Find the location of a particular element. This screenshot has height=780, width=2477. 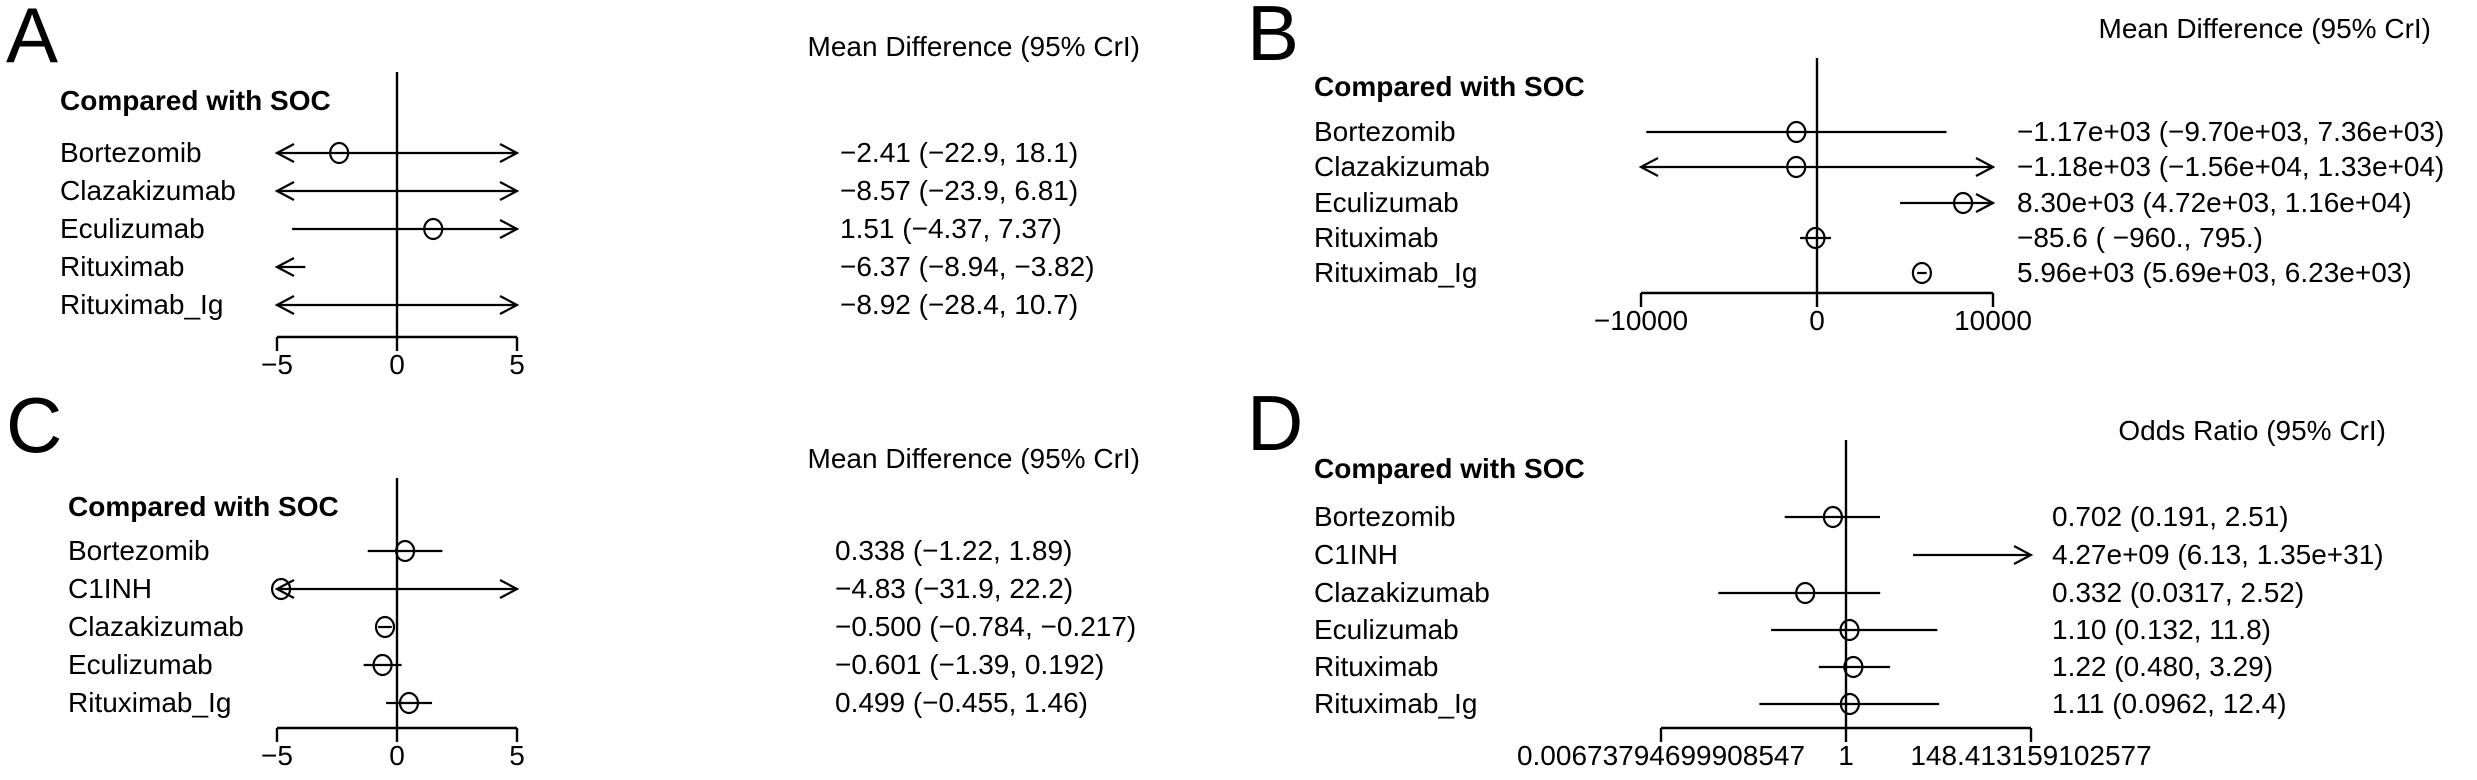

panel-c-letter: C is located at coordinates (34, 425).